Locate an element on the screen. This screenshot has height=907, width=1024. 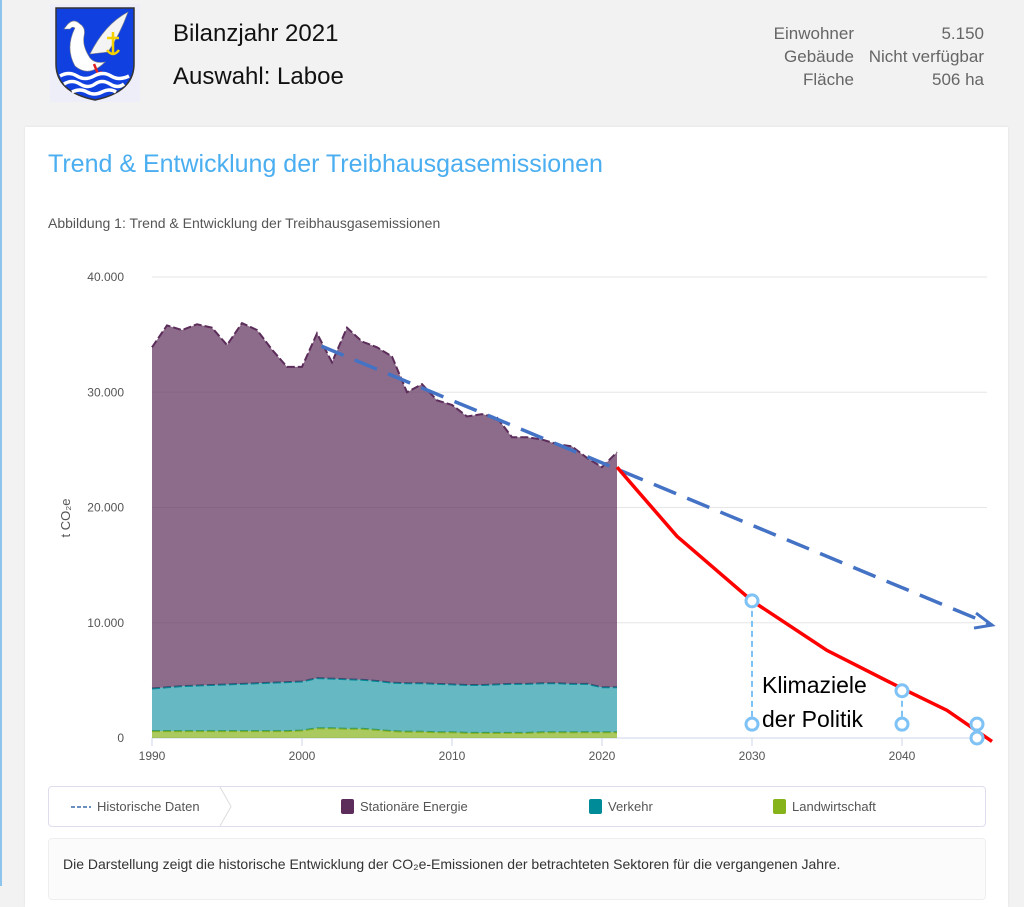
arrow-head-icon is located at coordinates (984, 620).